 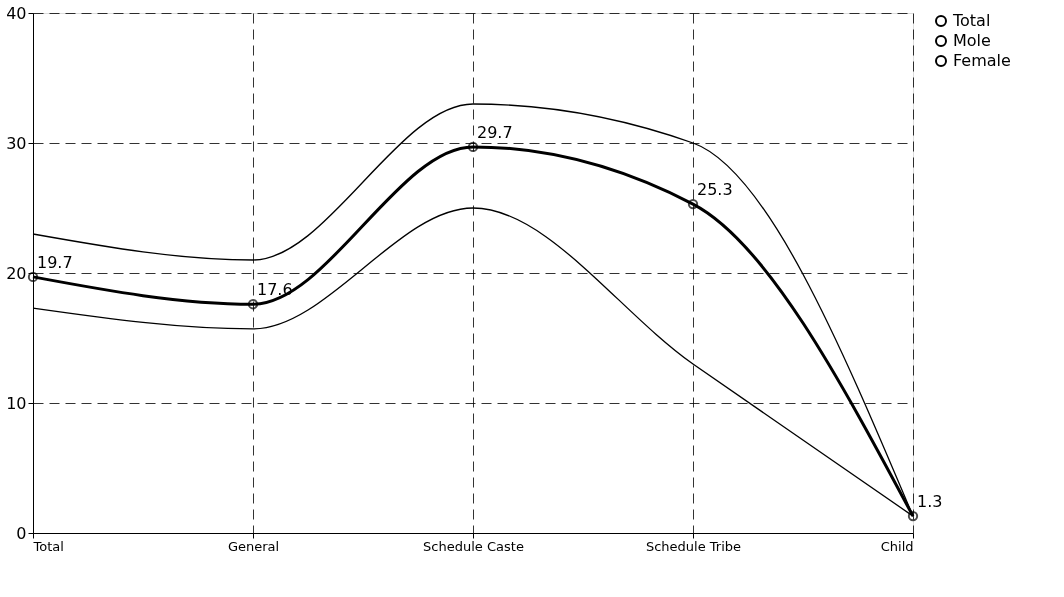 What do you see at coordinates (21, 533) in the screenshot?
I see `y-tick-label: 0` at bounding box center [21, 533].